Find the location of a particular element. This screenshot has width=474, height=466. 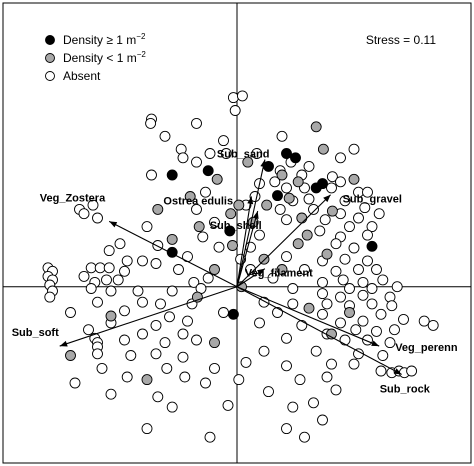

vector-arrowhead-ostrea-edulis is located at coordinates (250, 200).